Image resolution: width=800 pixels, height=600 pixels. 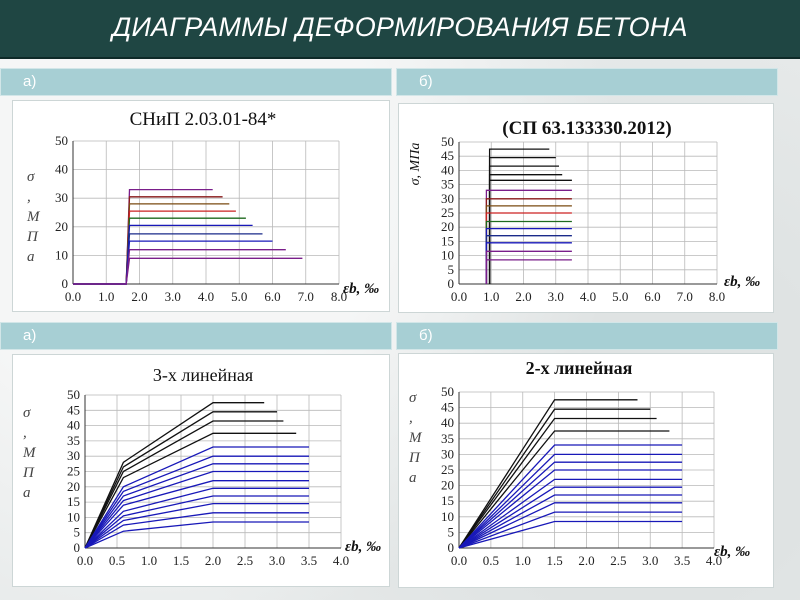 What do you see at coordinates (196, 336) in the screenshot?
I see `label-bar-row2-left: а)` at bounding box center [196, 336].